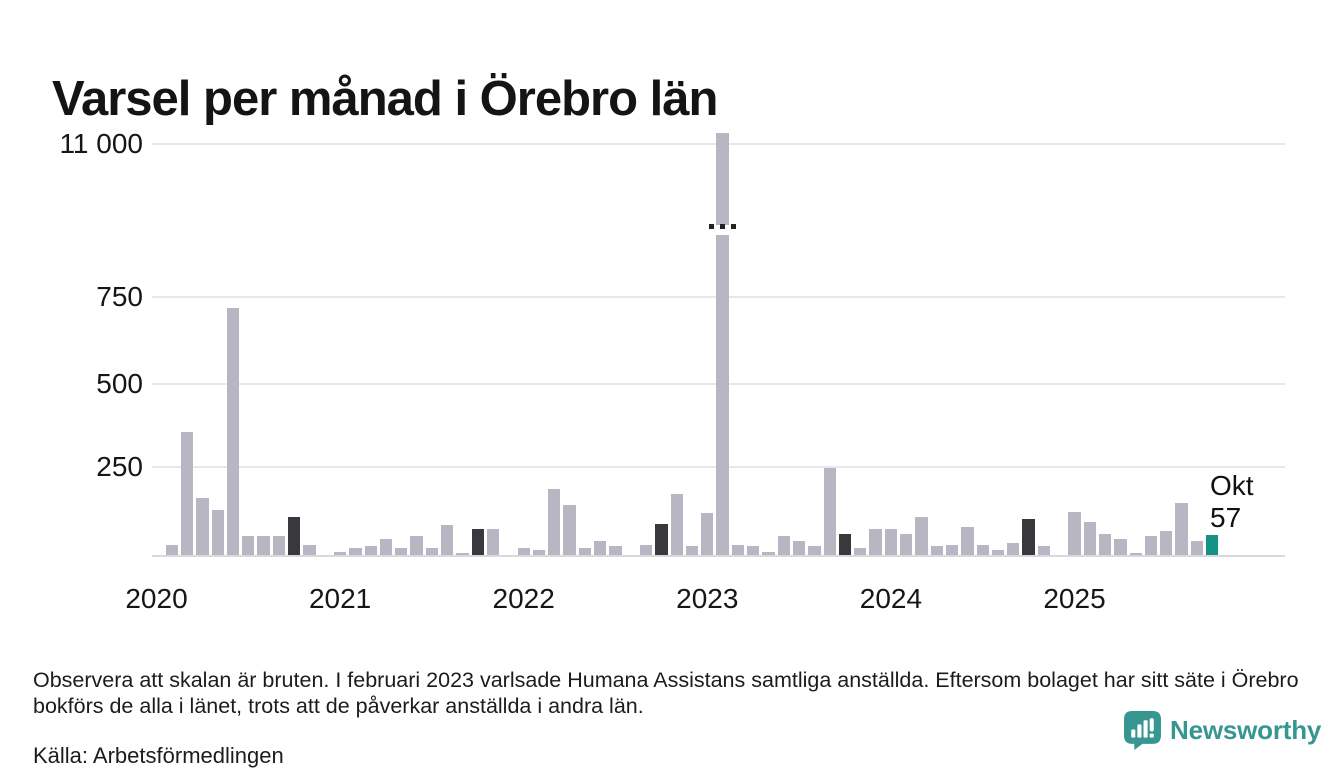 This screenshot has height=780, width=1340. What do you see at coordinates (119, 383) in the screenshot?
I see `y-tick-label-500: 500` at bounding box center [119, 383].